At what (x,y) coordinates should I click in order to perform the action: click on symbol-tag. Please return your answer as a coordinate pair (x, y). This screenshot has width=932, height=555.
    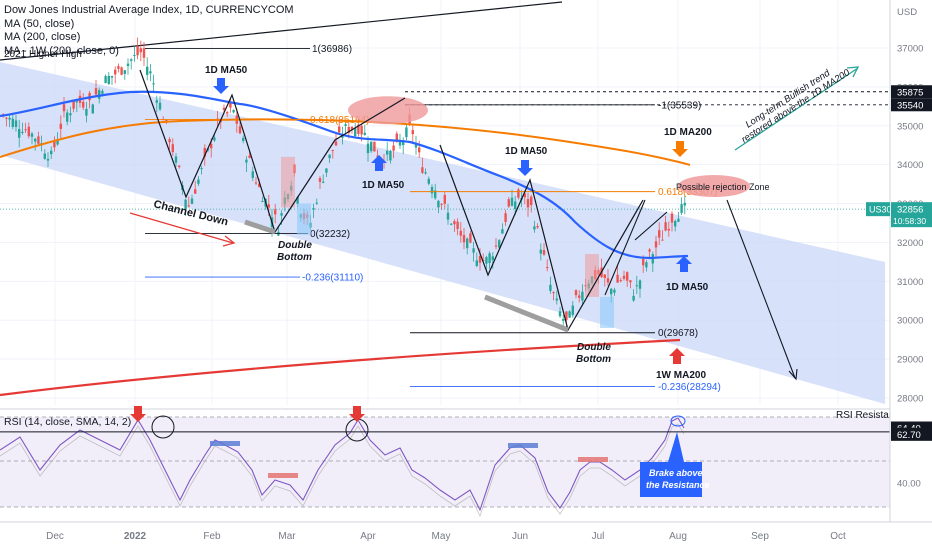
    Looking at the image, I should click on (878, 209).